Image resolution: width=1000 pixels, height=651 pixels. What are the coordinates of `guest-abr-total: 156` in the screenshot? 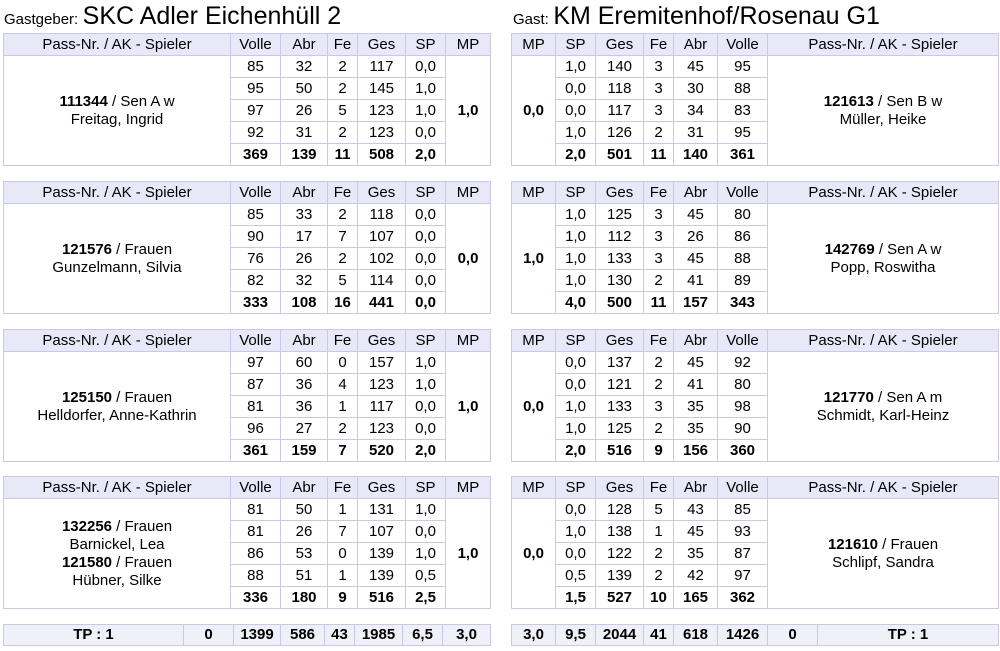 It's located at (695, 450).